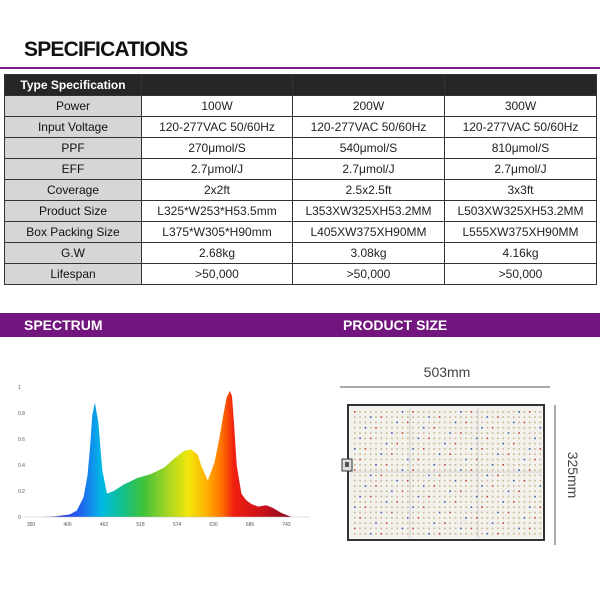 The width and height of the screenshot is (600, 600). What do you see at coordinates (447, 372) in the screenshot?
I see `width-label: 503mm` at bounding box center [447, 372].